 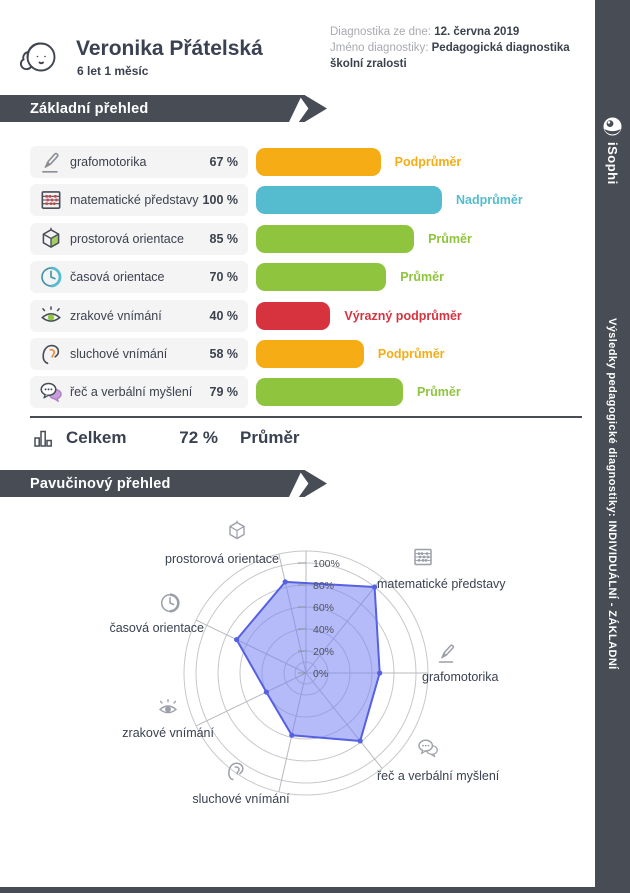 I want to click on category-percent: 79 %, so click(x=224, y=392).